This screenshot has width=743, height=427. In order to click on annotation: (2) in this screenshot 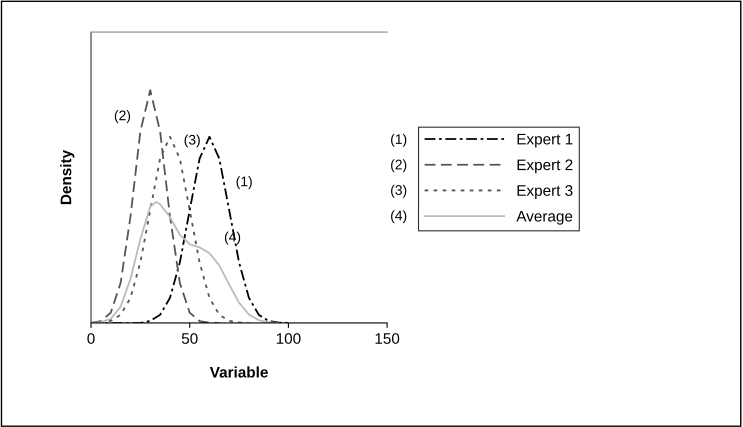, I will do `click(122, 117)`.